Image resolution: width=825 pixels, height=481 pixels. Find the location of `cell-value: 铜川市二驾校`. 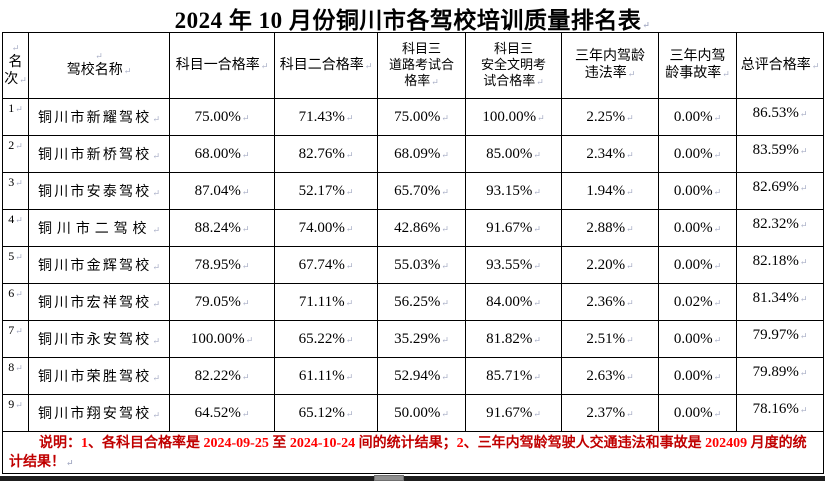

cell-value: 铜川市二驾校 is located at coordinates (99, 229).